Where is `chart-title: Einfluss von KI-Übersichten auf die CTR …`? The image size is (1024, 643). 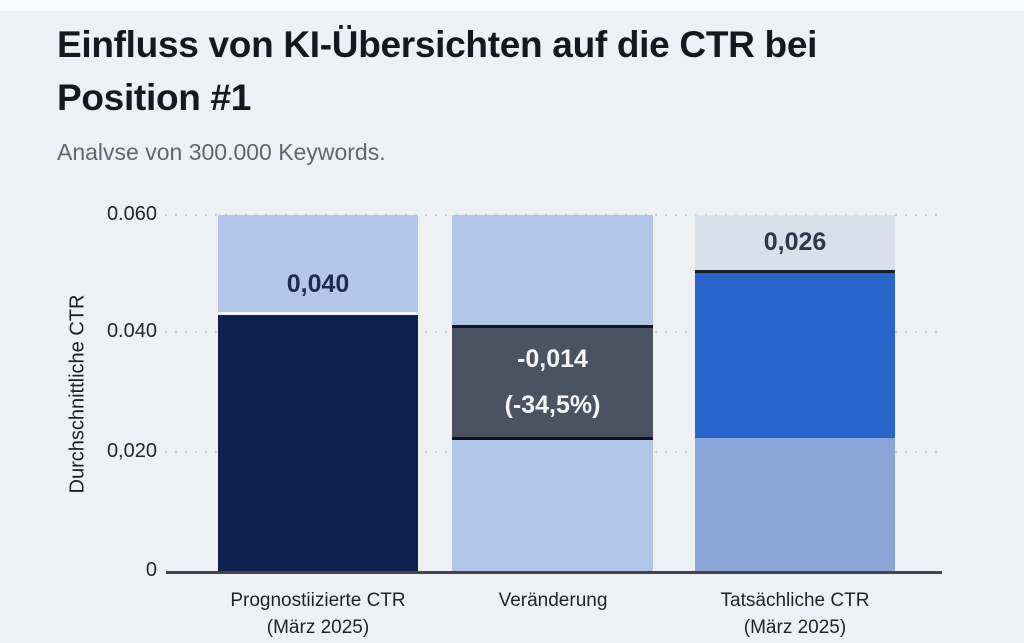
chart-title: Einfluss von KI-Übersichten auf die CTR … is located at coordinates (437, 71).